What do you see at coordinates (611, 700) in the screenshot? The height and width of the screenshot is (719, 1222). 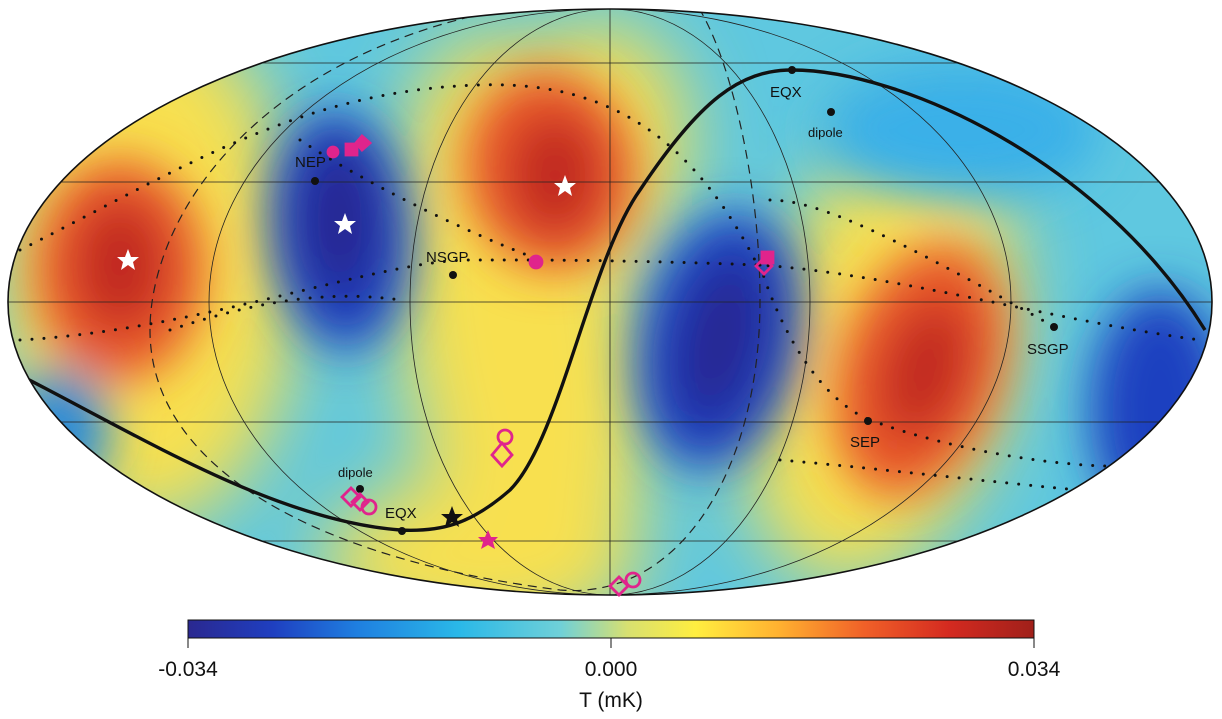 I see `colorbar-unit-label: T (mK)` at bounding box center [611, 700].